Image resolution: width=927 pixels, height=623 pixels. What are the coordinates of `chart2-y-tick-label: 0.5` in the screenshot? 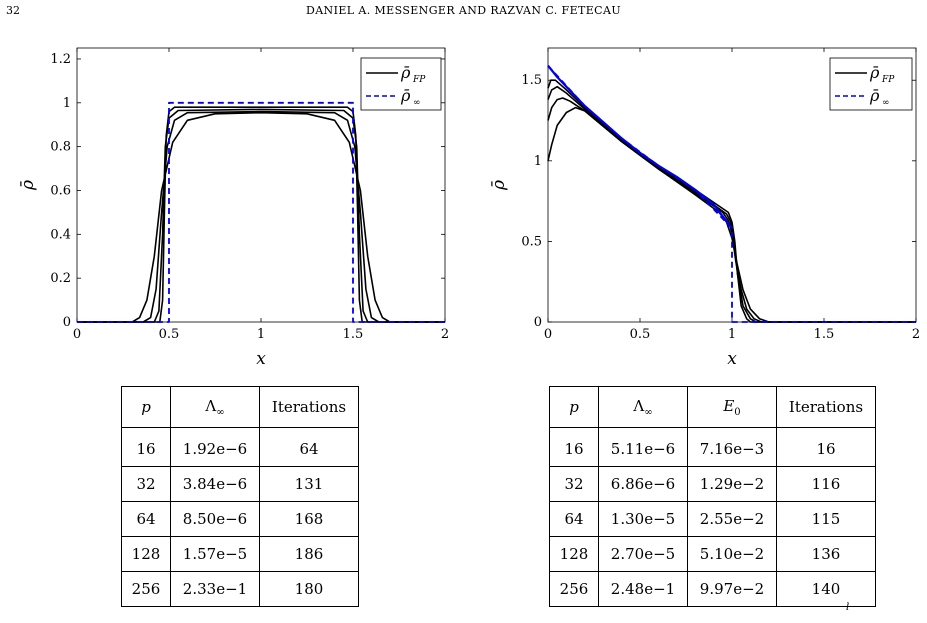 It's located at (531, 241).